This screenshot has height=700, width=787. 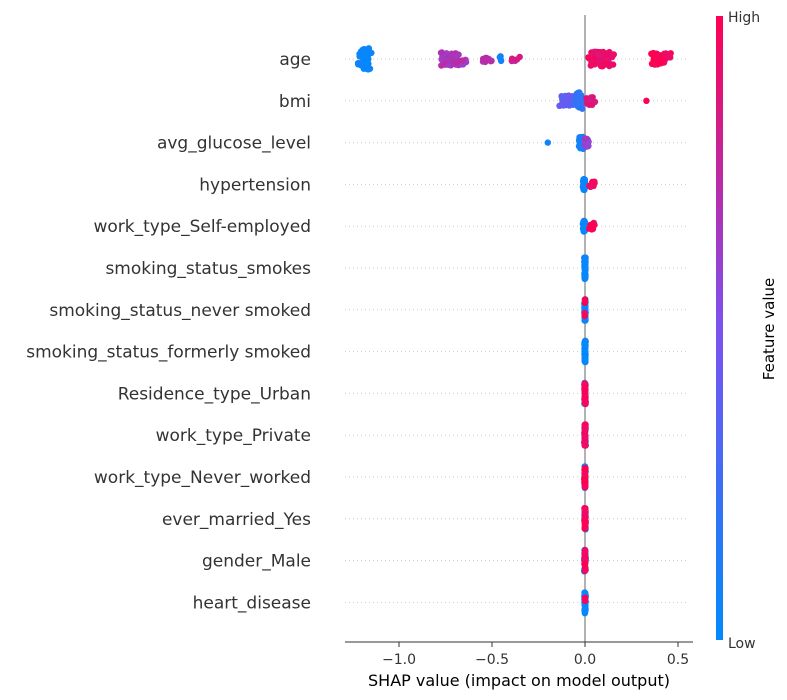 I want to click on feature-label: smoking_status_never smoked, so click(x=180, y=311).